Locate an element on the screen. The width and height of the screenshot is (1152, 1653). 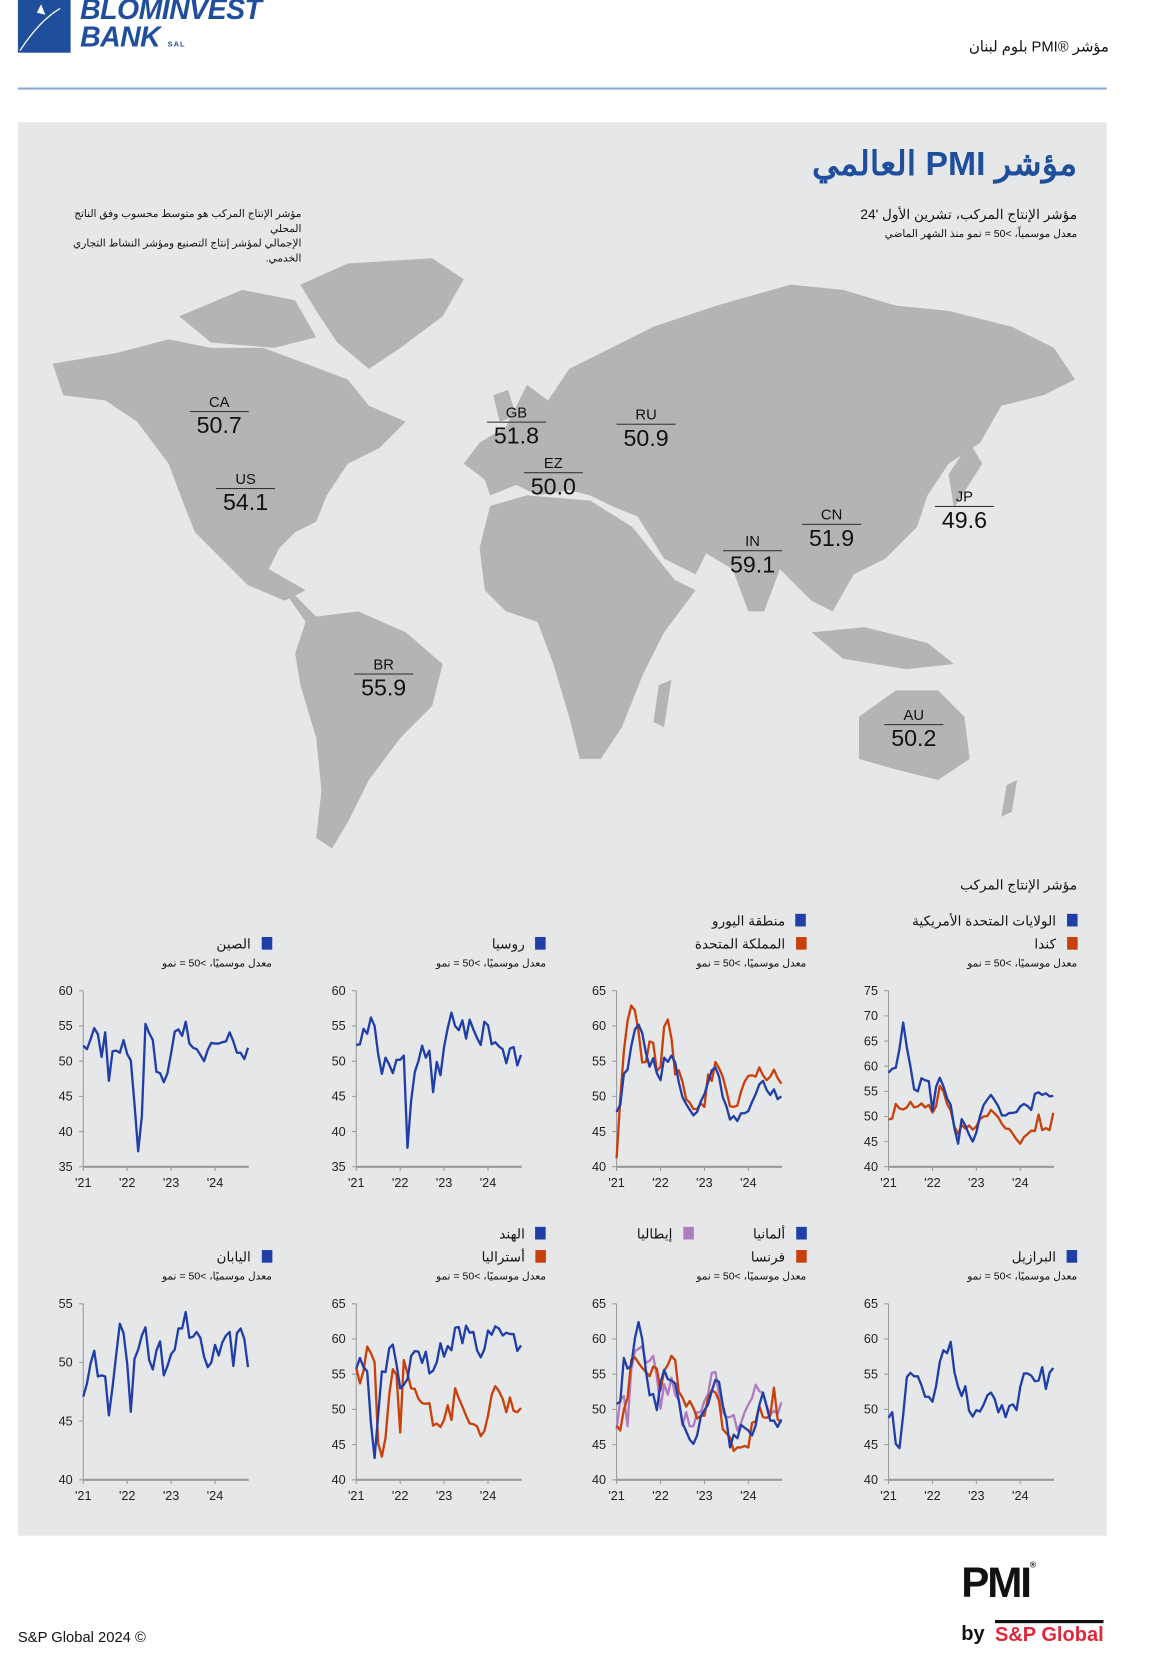
legend-label: الصين is located at coordinates (233, 943).